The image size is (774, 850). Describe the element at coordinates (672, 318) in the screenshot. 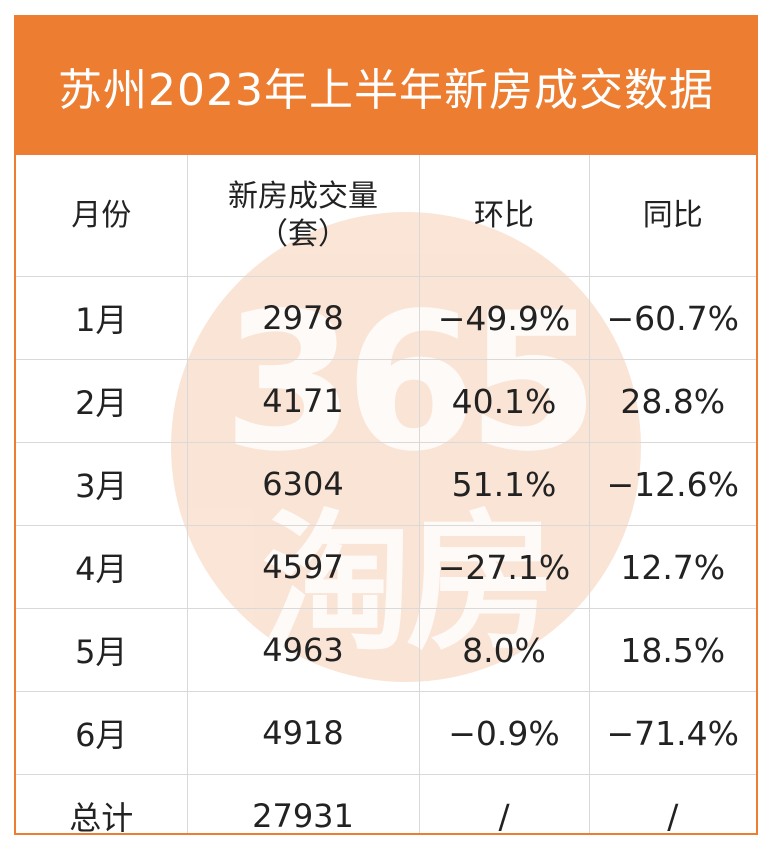

I see `cell-yoy: −60.7%` at that location.